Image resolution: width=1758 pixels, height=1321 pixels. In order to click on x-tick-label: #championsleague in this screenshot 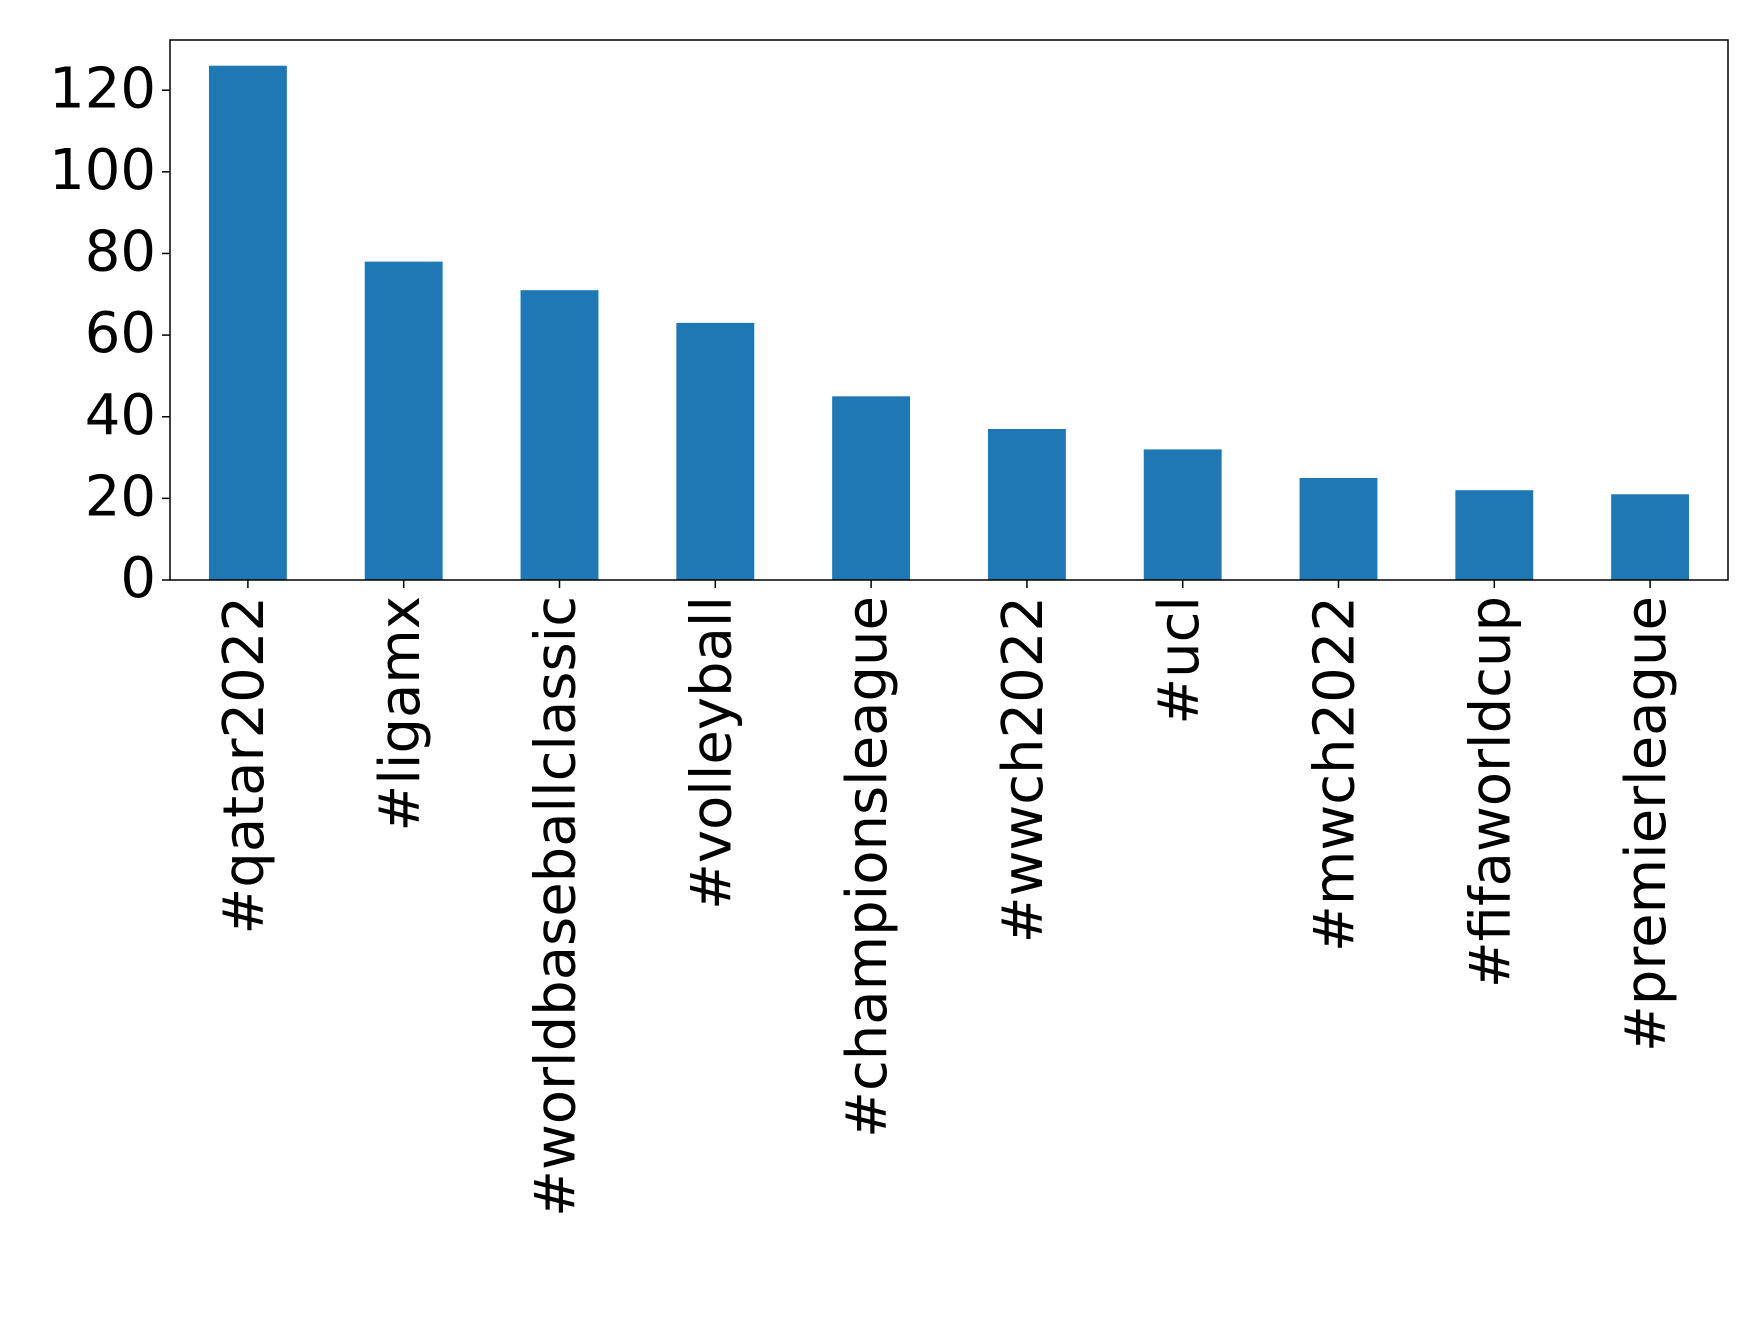, I will do `click(867, 867)`.